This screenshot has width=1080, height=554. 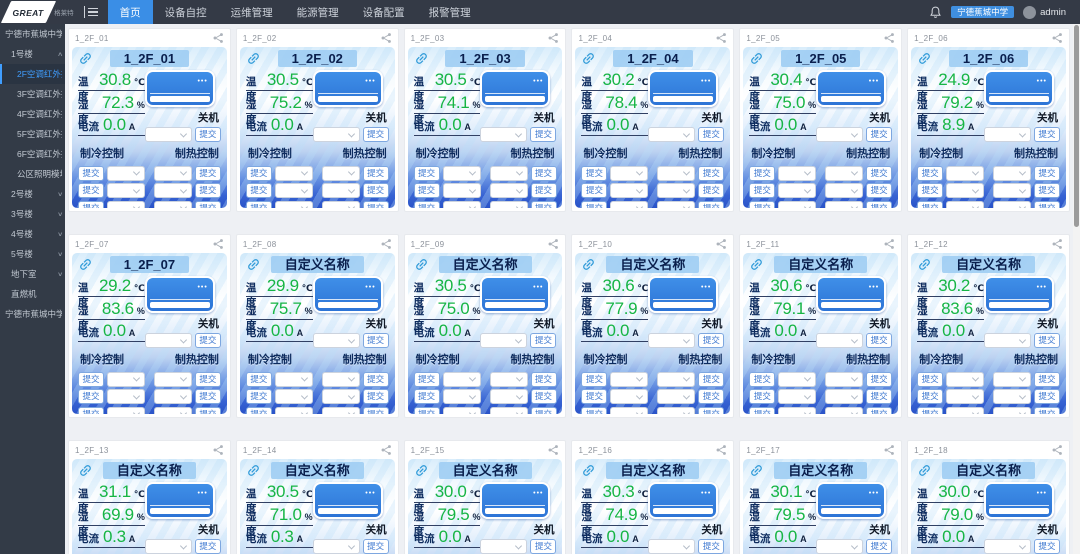 What do you see at coordinates (317, 12) in the screenshot?
I see `menu-item: 能源管理` at bounding box center [317, 12].